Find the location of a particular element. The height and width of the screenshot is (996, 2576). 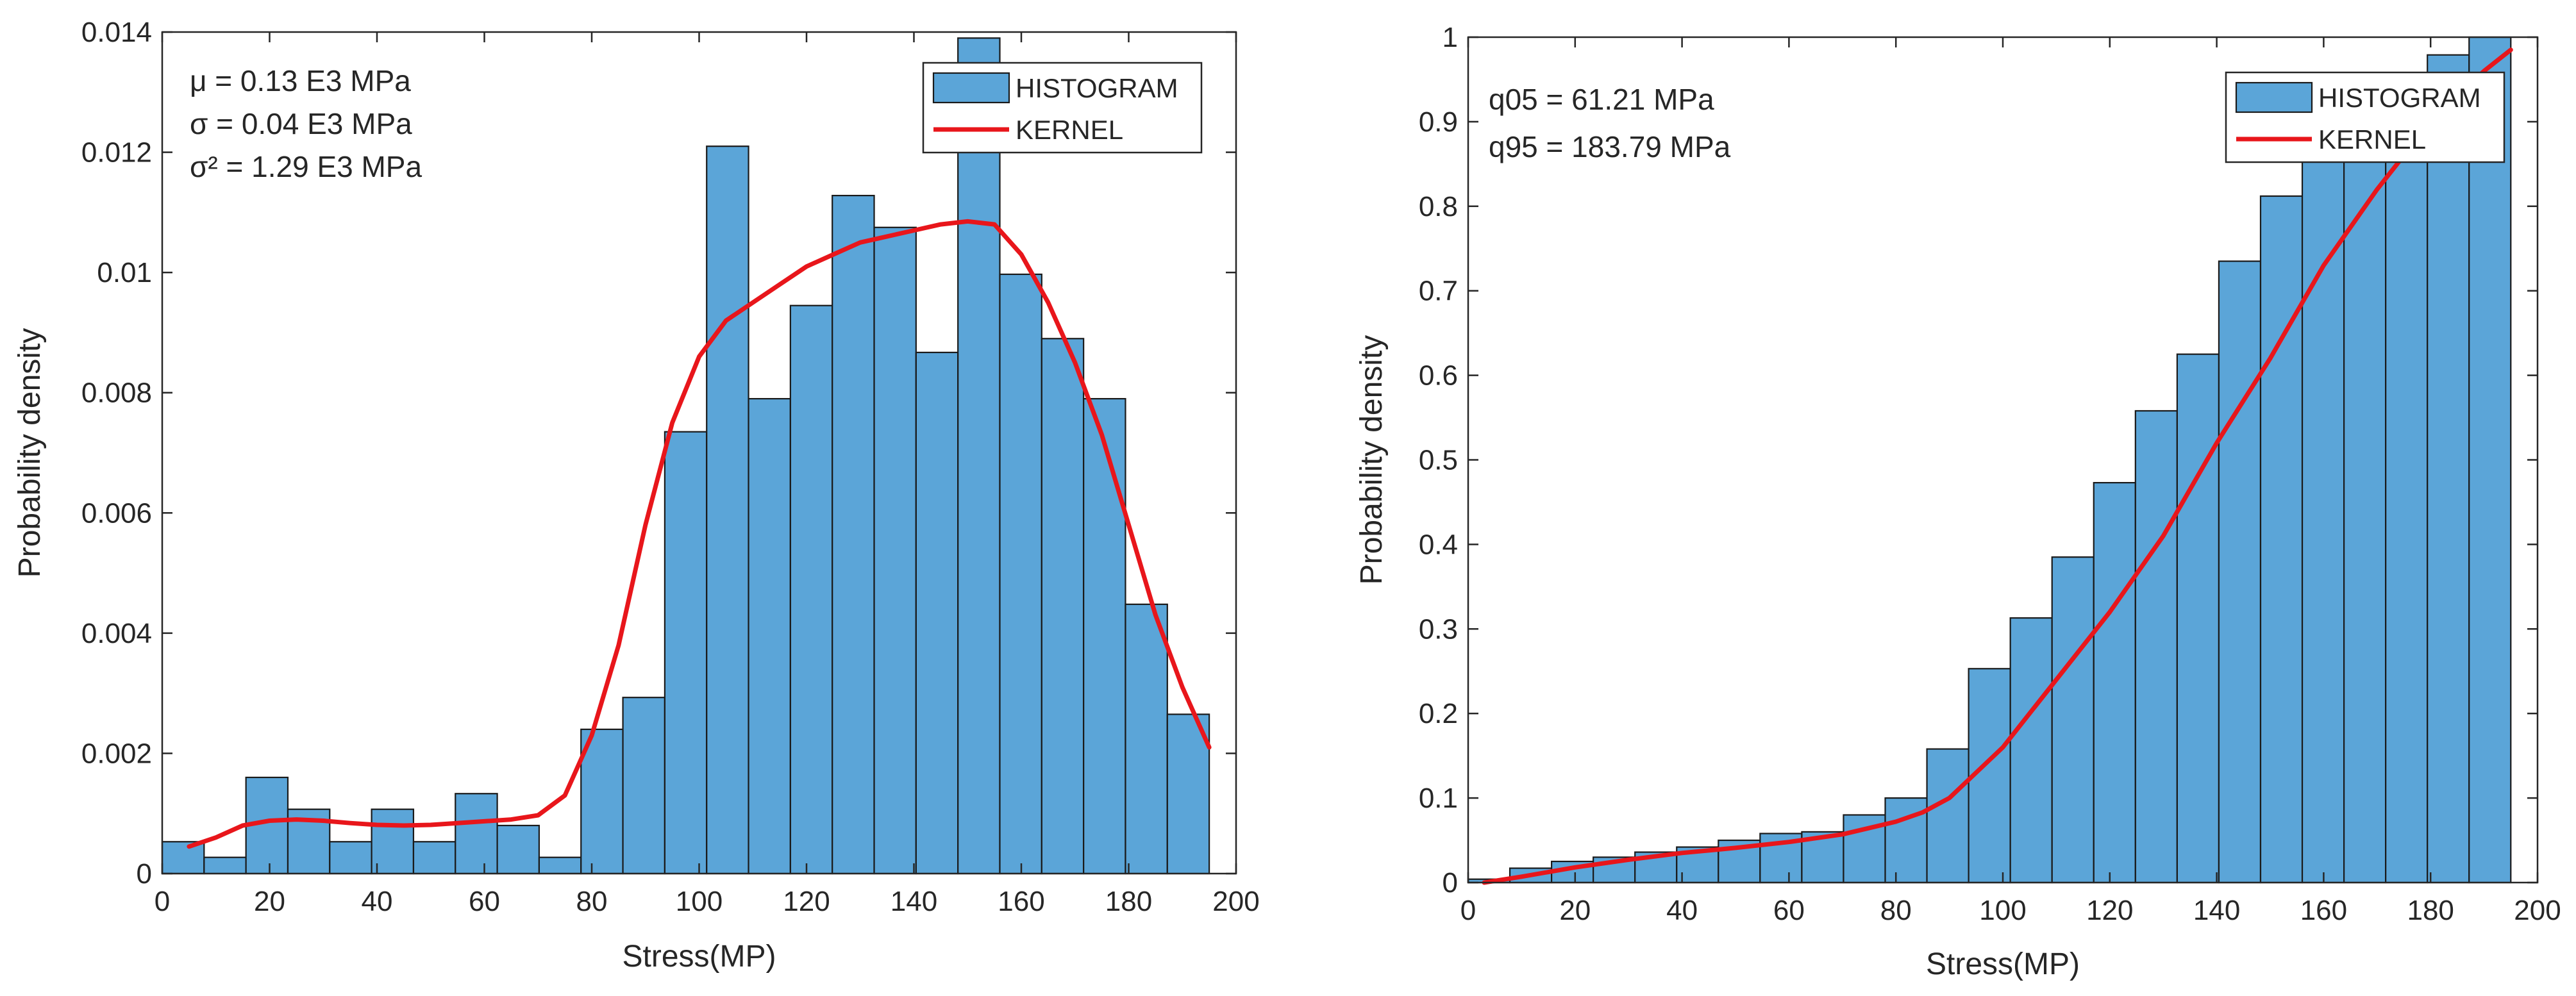

y-tick-label: 0.008 is located at coordinates (116, 393).